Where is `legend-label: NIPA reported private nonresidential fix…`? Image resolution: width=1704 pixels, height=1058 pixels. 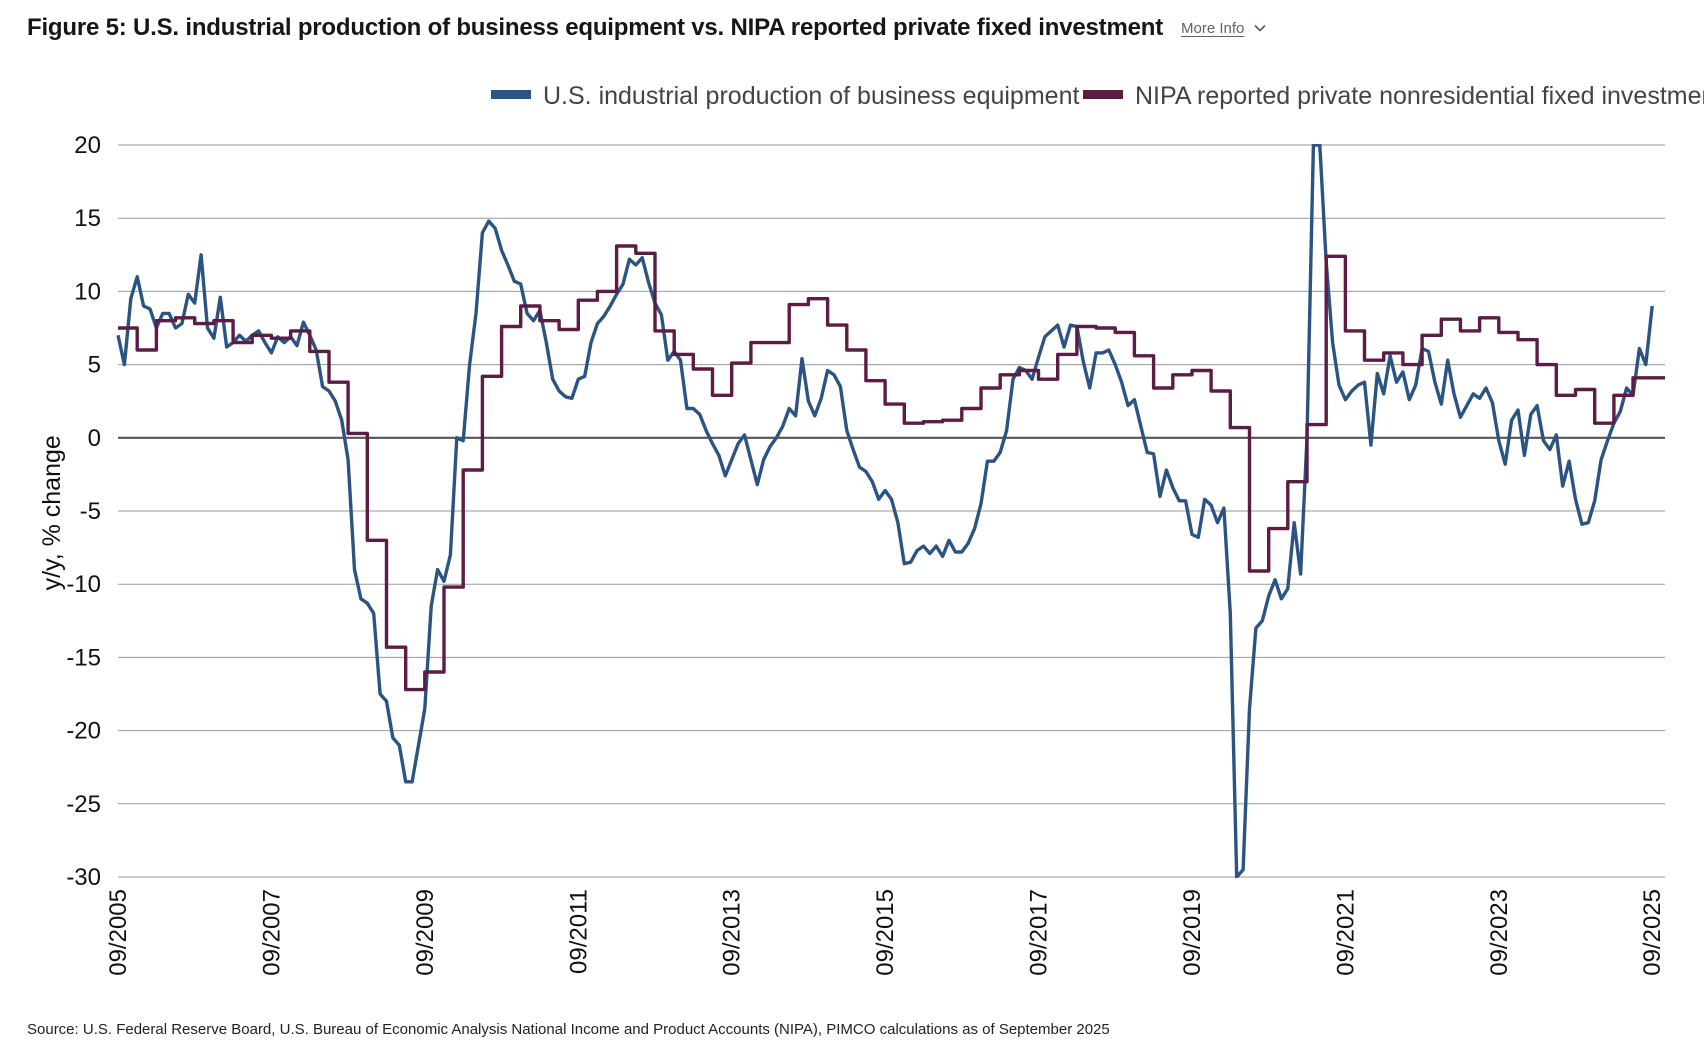 legend-label: NIPA reported private nonresidential fix… is located at coordinates (1419, 96).